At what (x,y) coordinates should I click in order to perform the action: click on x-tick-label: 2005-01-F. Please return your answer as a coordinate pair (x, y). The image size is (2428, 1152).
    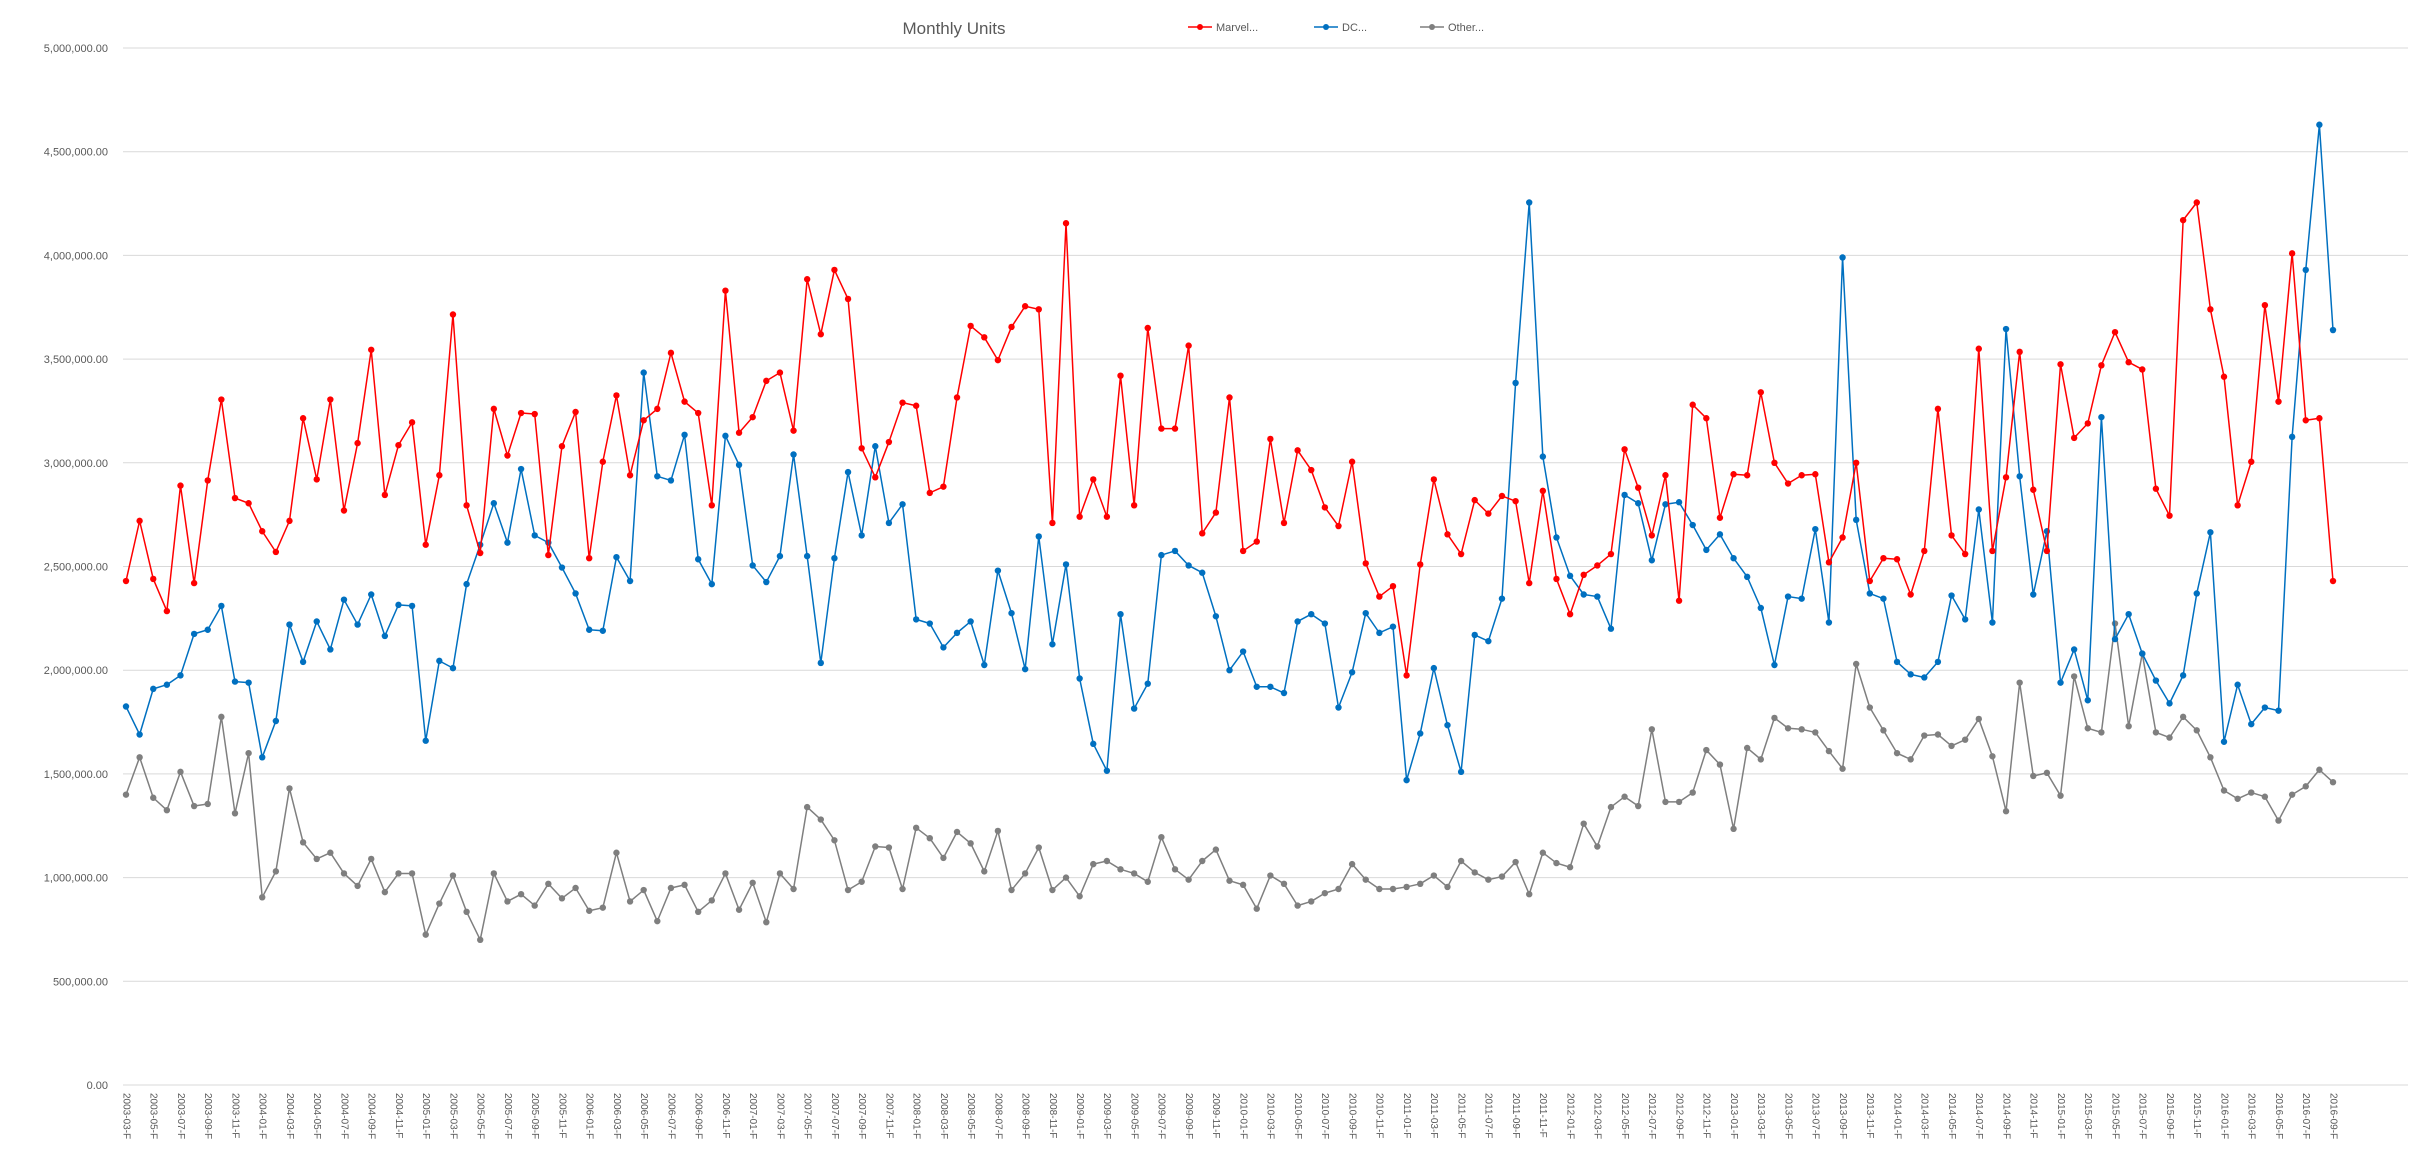
    Looking at the image, I should click on (425, 1116).